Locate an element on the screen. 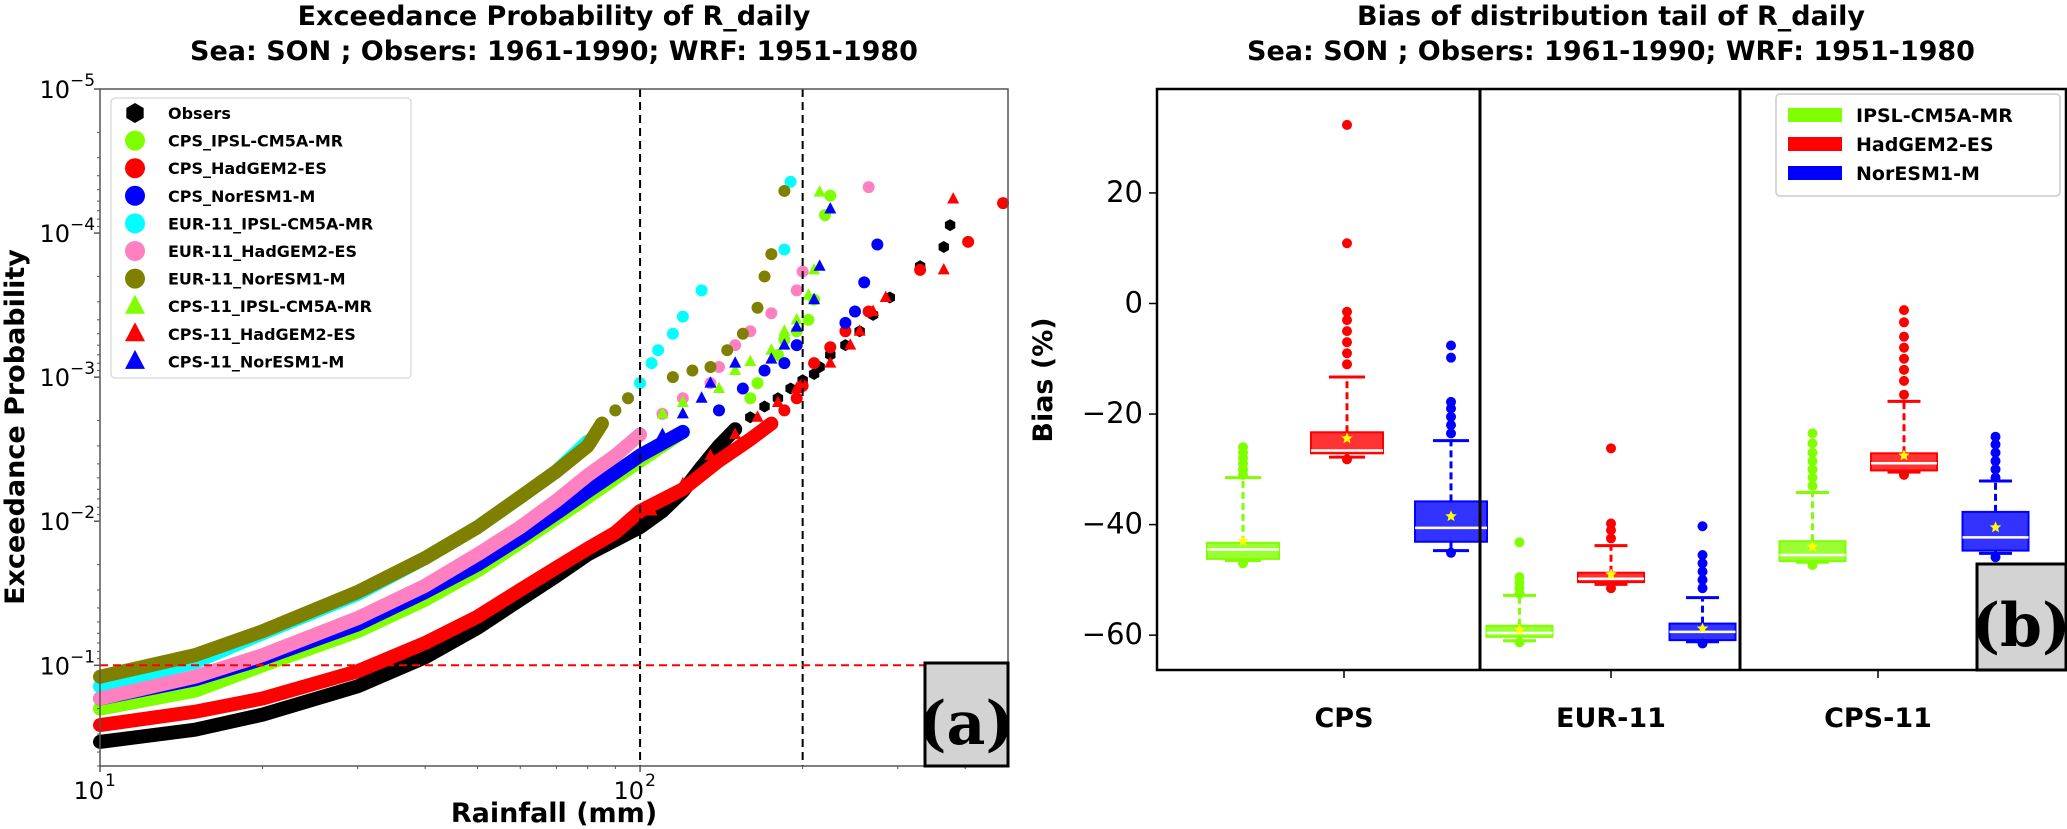 The height and width of the screenshot is (829, 2067). legend-label: Obsers is located at coordinates (199, 113).